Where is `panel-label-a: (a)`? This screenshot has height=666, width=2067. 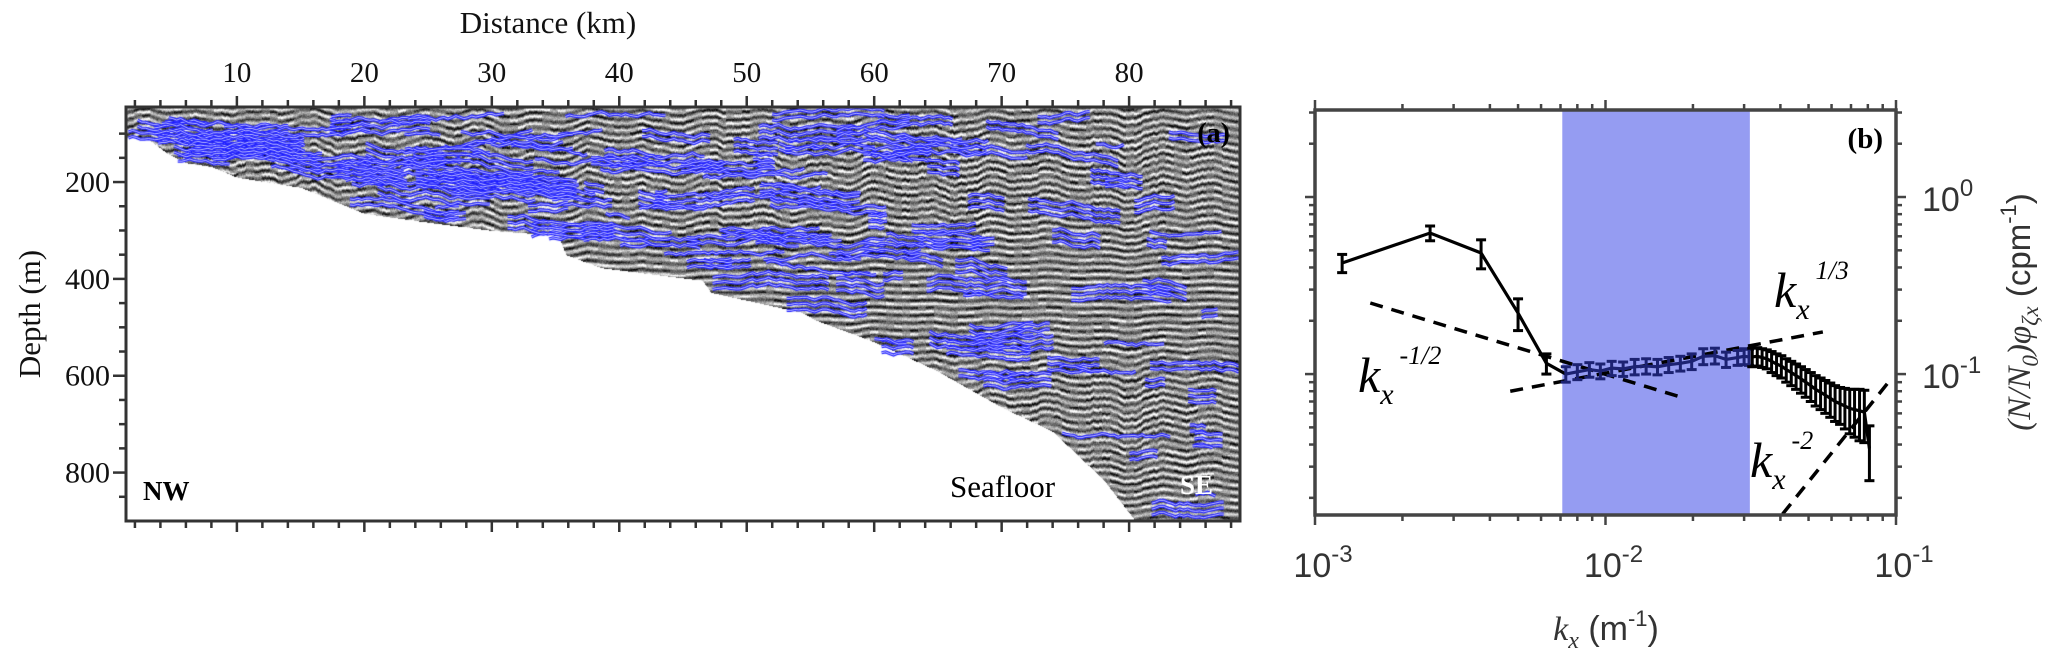 panel-label-a: (a) is located at coordinates (1213, 133).